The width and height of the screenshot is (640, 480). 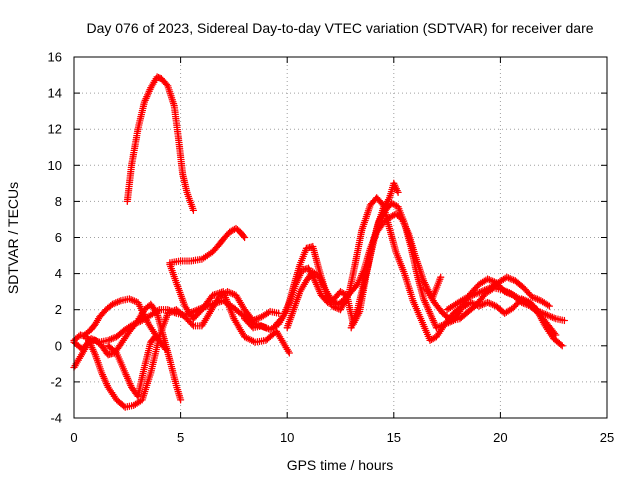 I want to click on y-tick-label: 10, so click(x=55, y=165).